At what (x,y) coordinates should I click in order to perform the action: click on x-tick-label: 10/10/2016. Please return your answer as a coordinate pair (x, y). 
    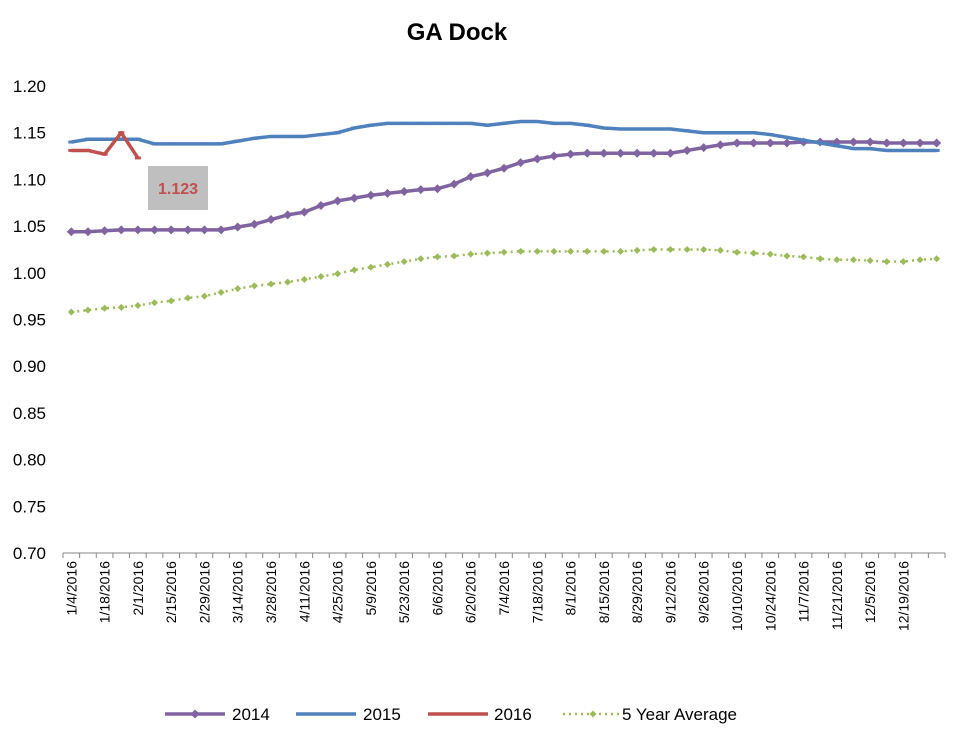
    Looking at the image, I should click on (737, 596).